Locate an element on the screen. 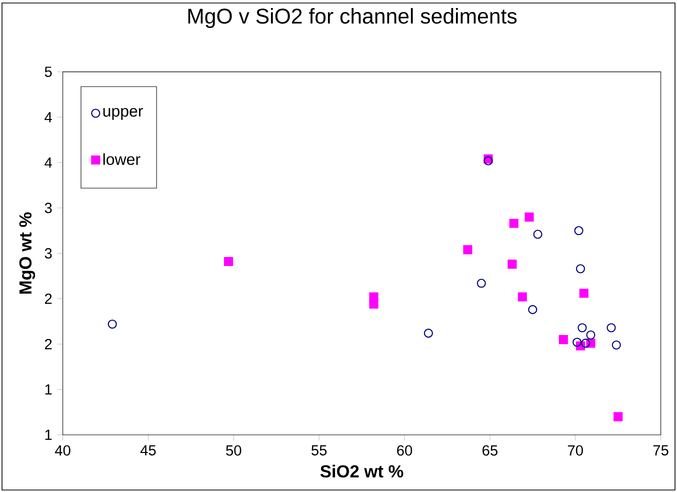 The width and height of the screenshot is (677, 492). y-tick-label: 5 is located at coordinates (48, 71).